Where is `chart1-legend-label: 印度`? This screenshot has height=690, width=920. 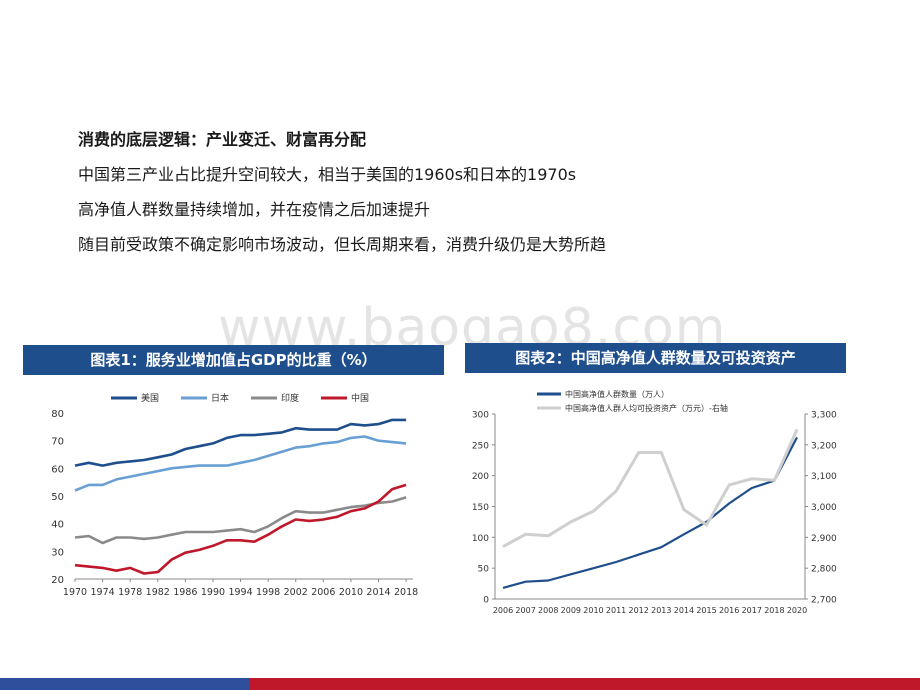
chart1-legend-label: 印度 is located at coordinates (290, 398).